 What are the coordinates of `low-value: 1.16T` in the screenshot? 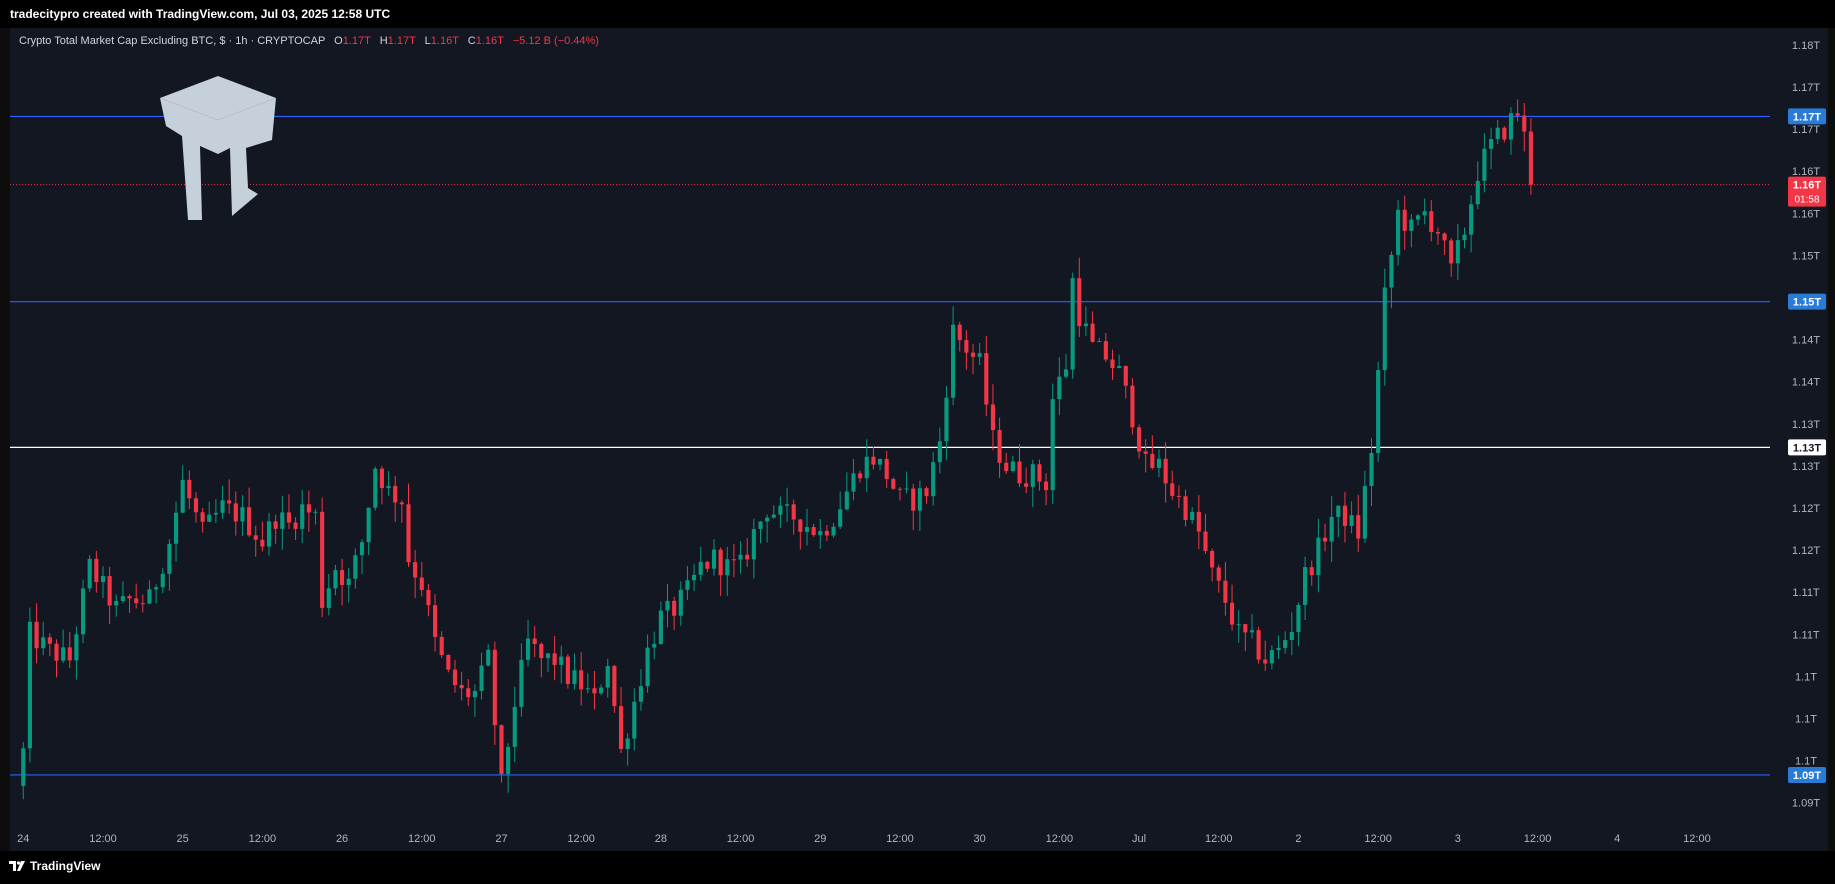 It's located at (444, 41).